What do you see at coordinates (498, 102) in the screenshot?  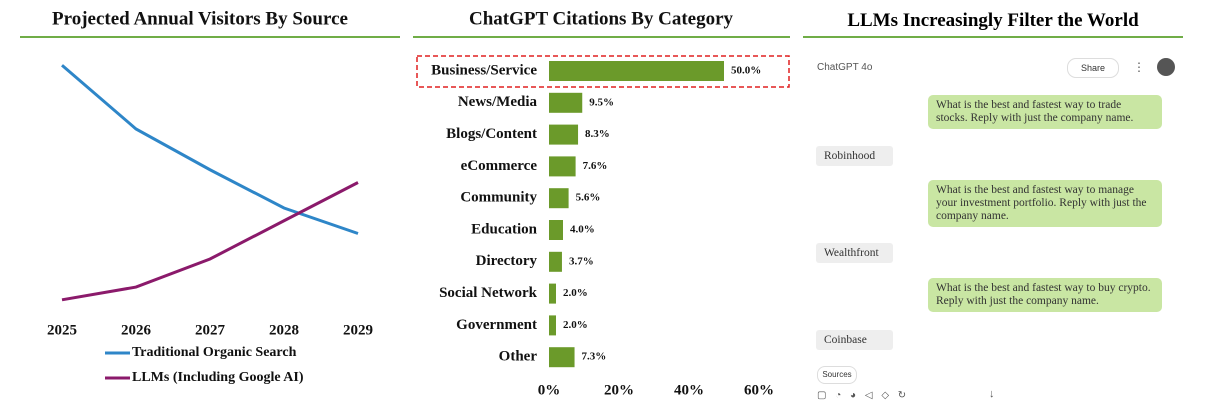 I see `category-label: News/Media` at bounding box center [498, 102].